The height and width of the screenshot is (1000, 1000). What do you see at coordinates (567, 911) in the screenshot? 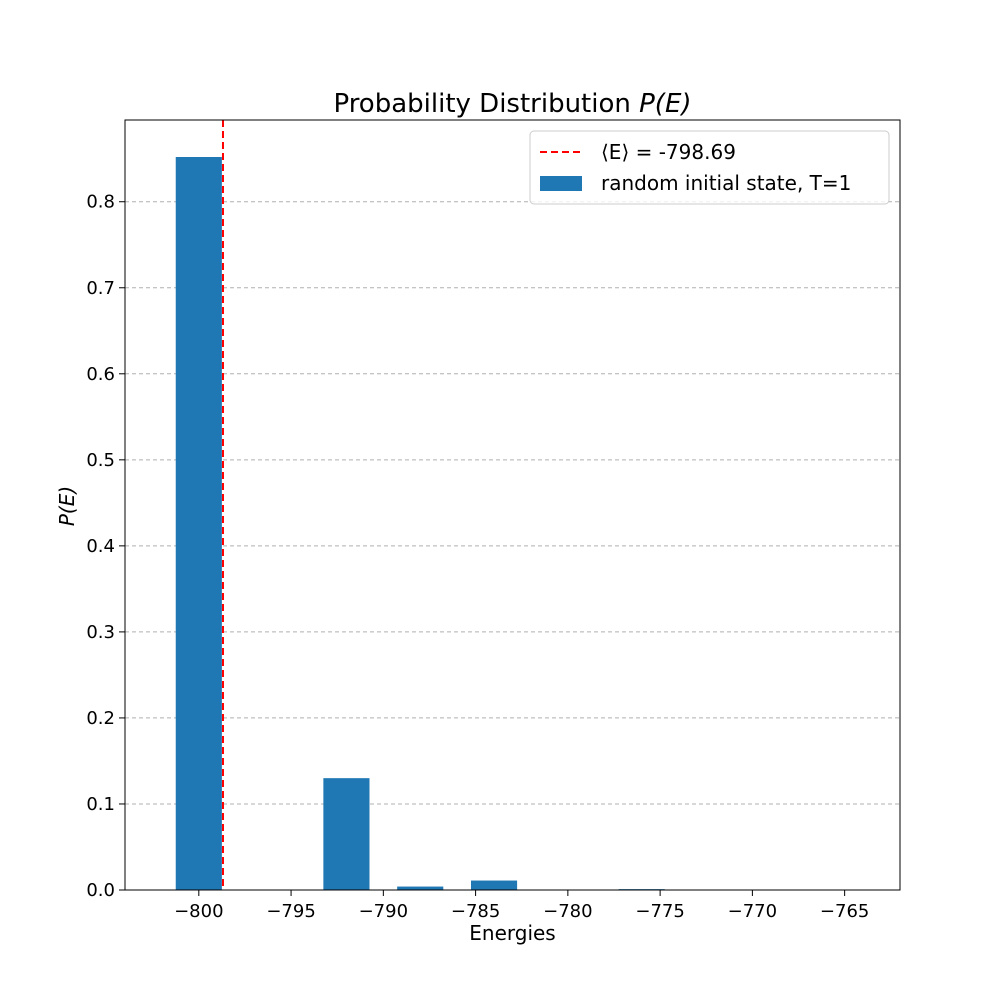
I see `x-tick-label: −780` at bounding box center [567, 911].